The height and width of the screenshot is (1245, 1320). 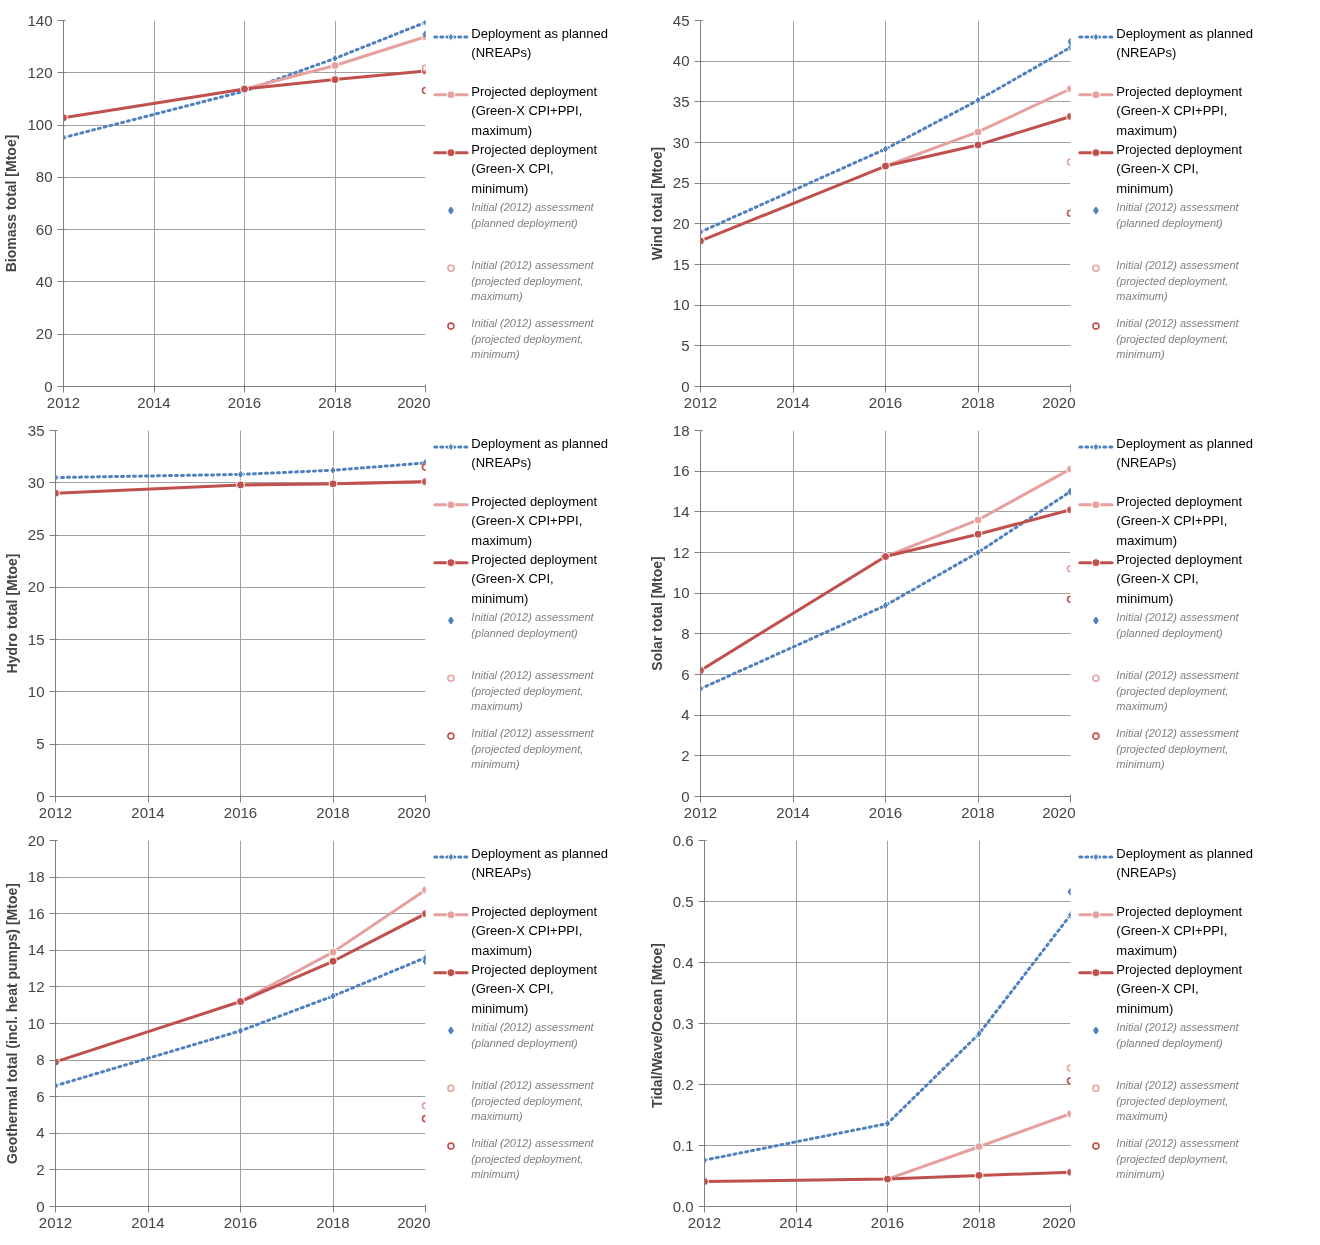 I want to click on y-tick-label: 5, so click(x=40, y=744).